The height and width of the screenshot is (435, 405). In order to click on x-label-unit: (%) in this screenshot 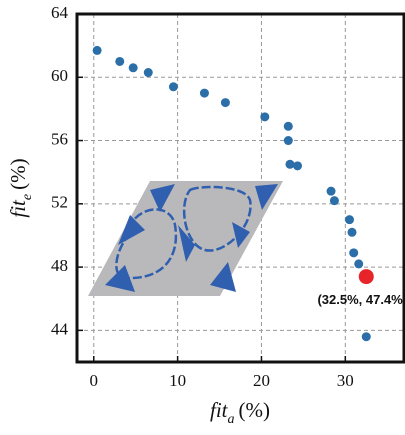, I will do `click(254, 410)`.